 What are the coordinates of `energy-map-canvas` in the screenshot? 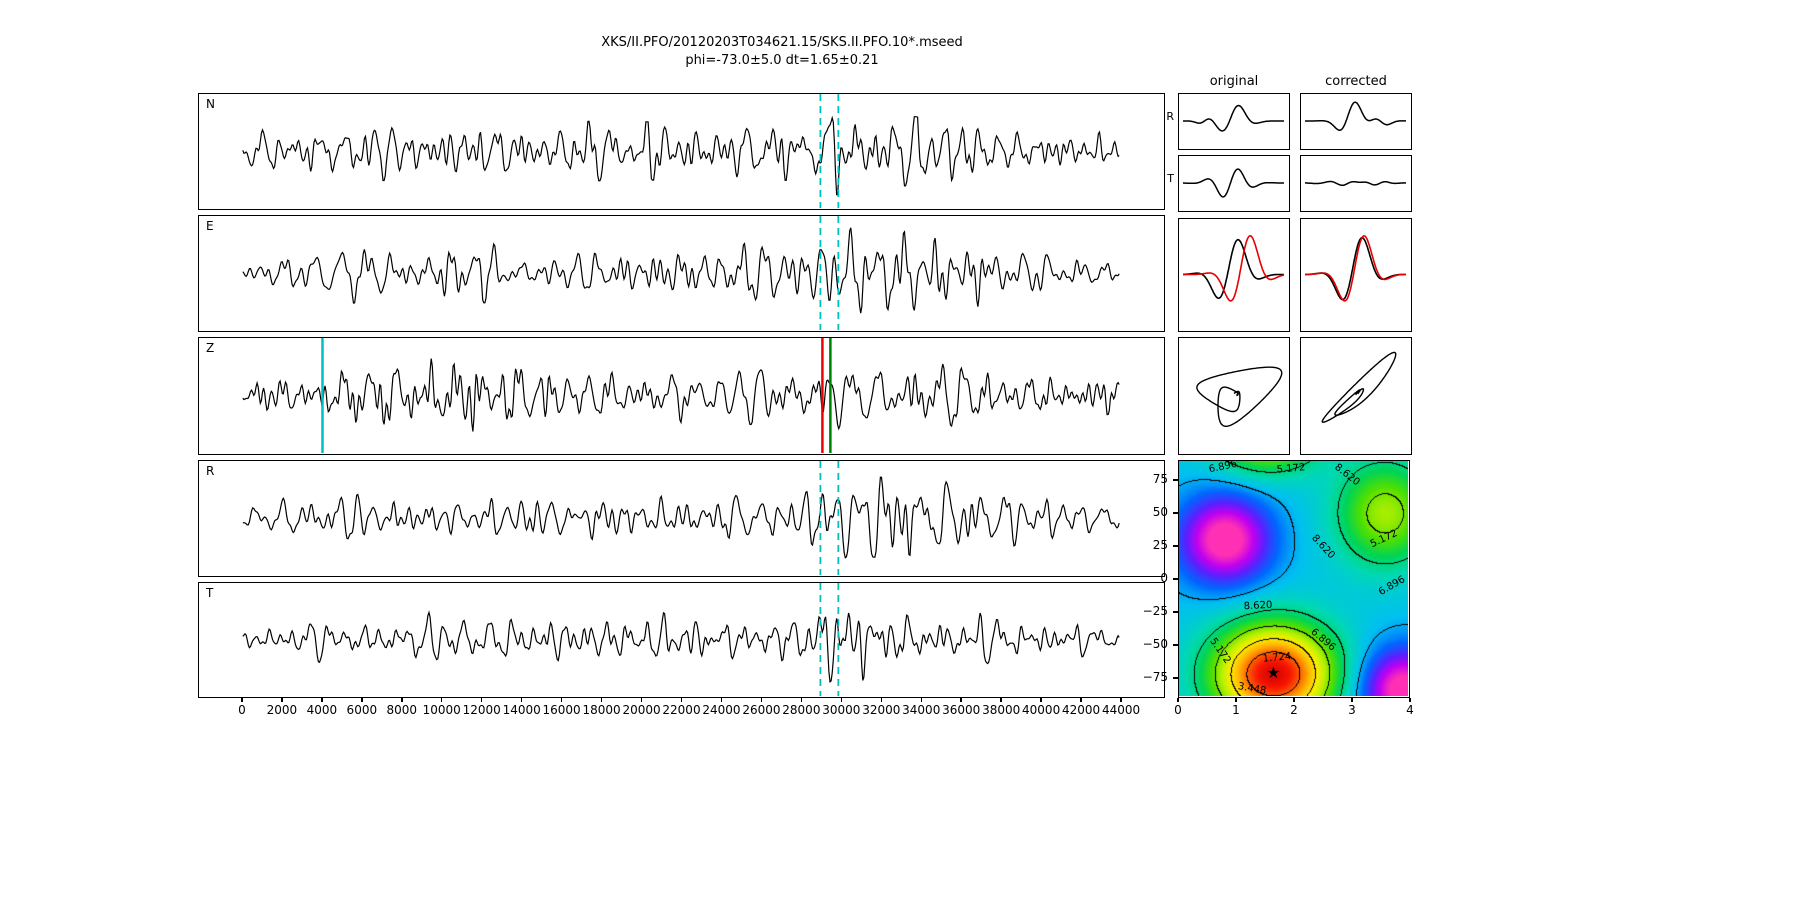 It's located at (1293, 578).